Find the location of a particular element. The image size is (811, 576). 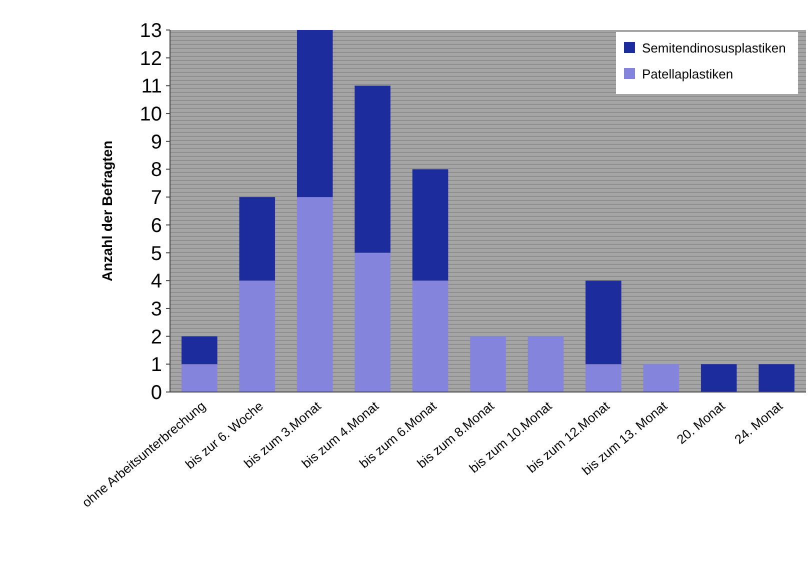

y-tick-label: 6 is located at coordinates (156, 225).